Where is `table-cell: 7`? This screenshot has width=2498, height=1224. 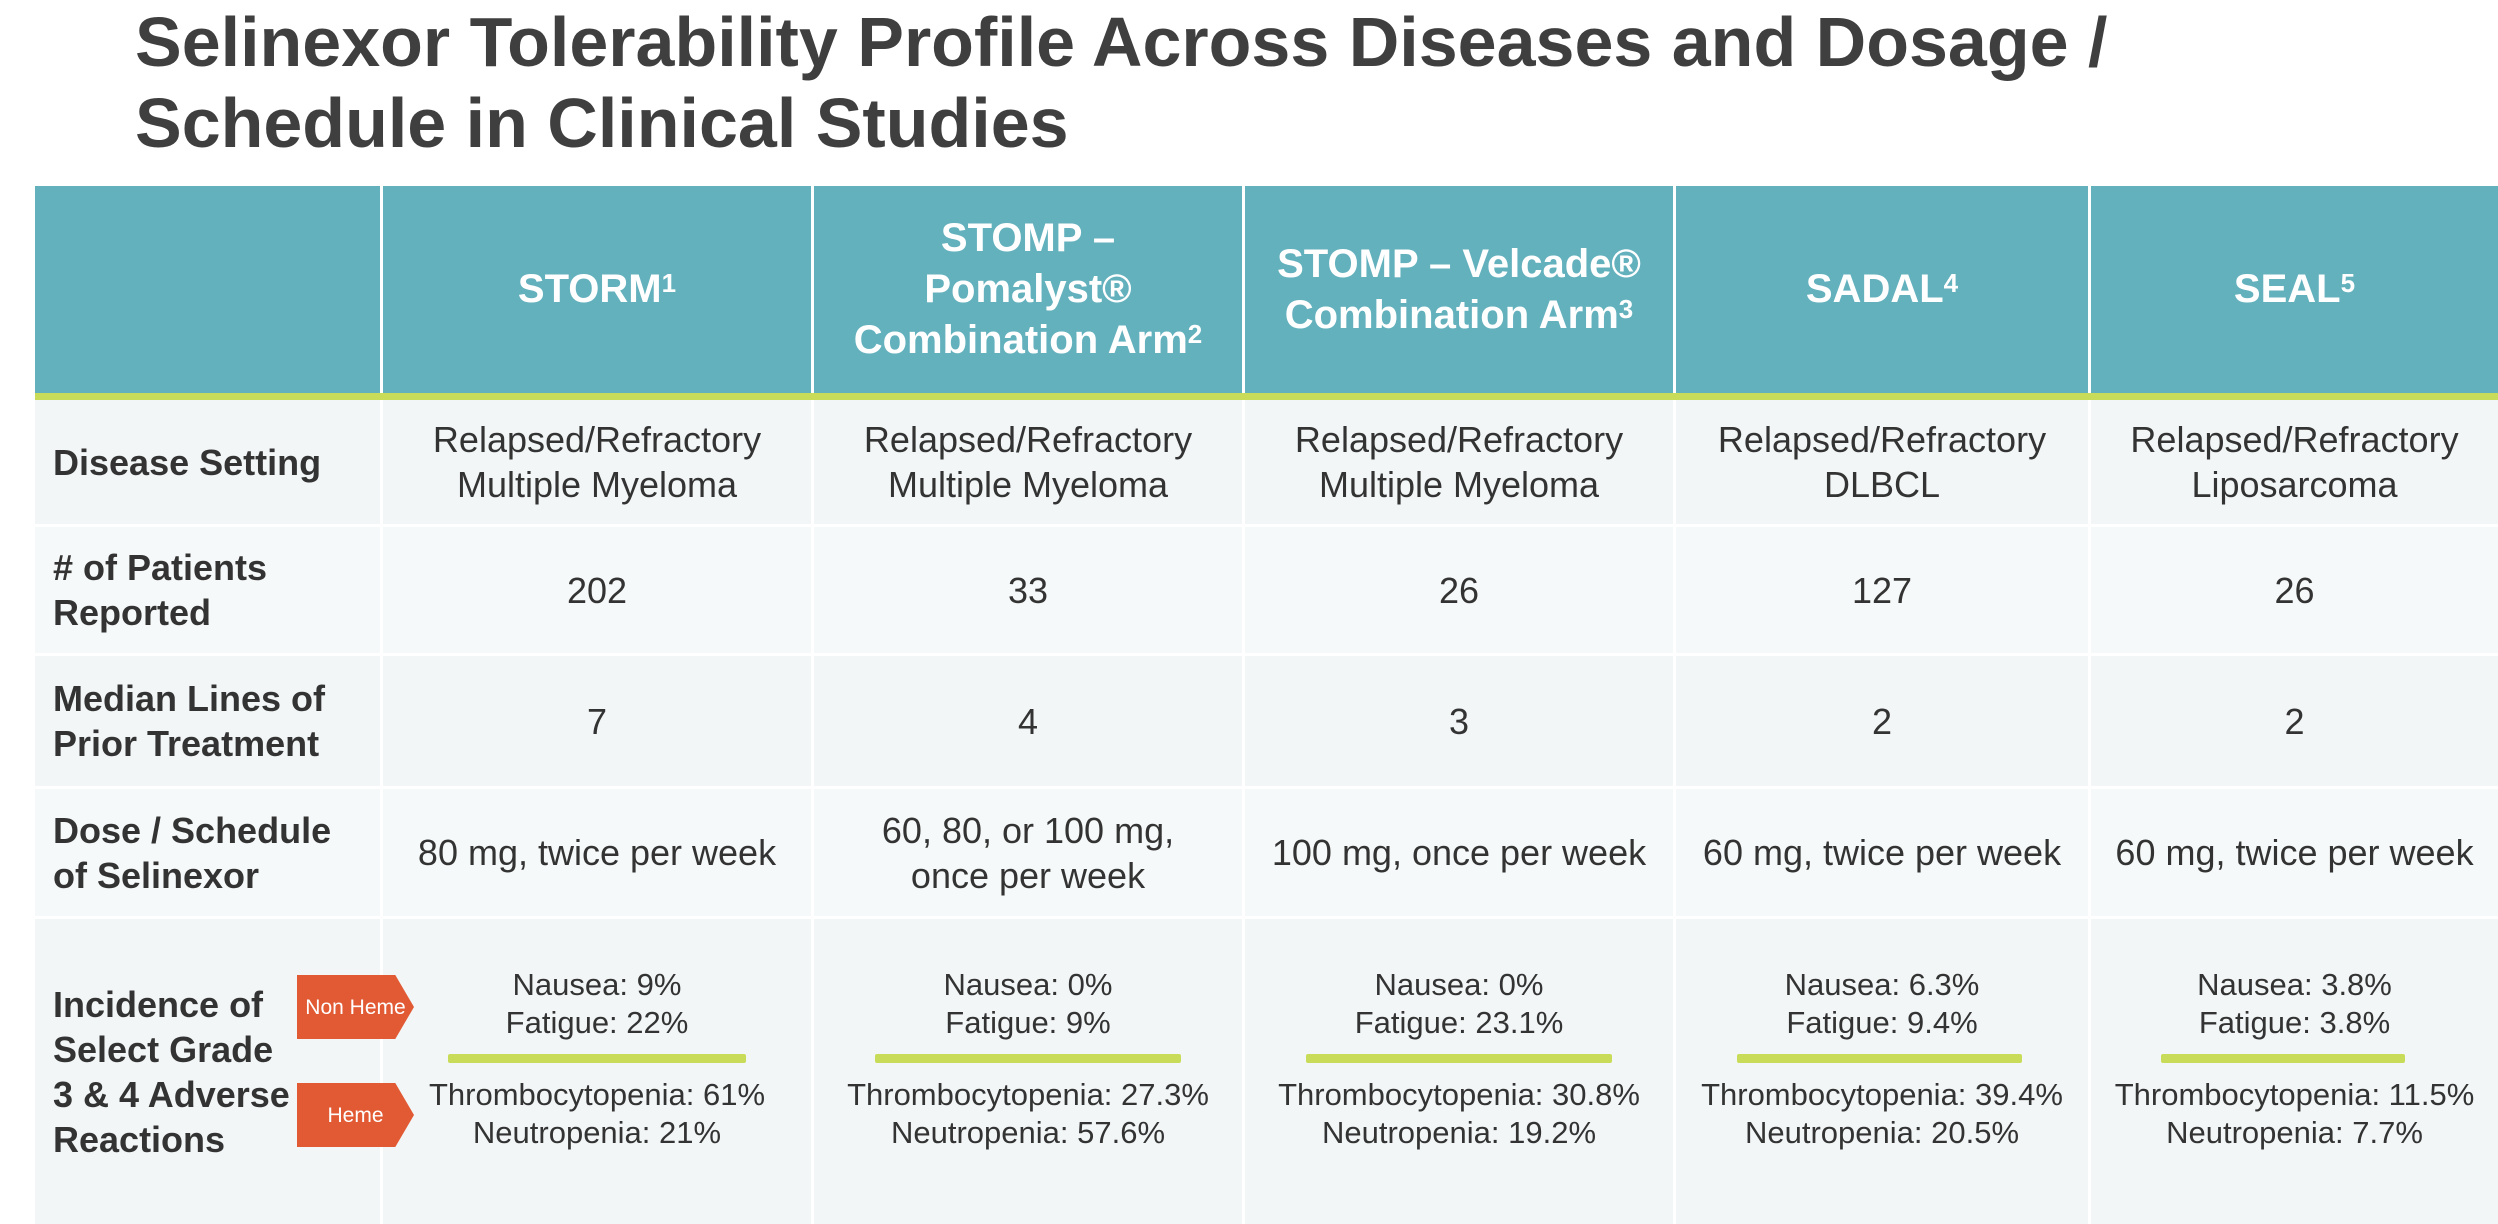 table-cell: 7 is located at coordinates (595, 721).